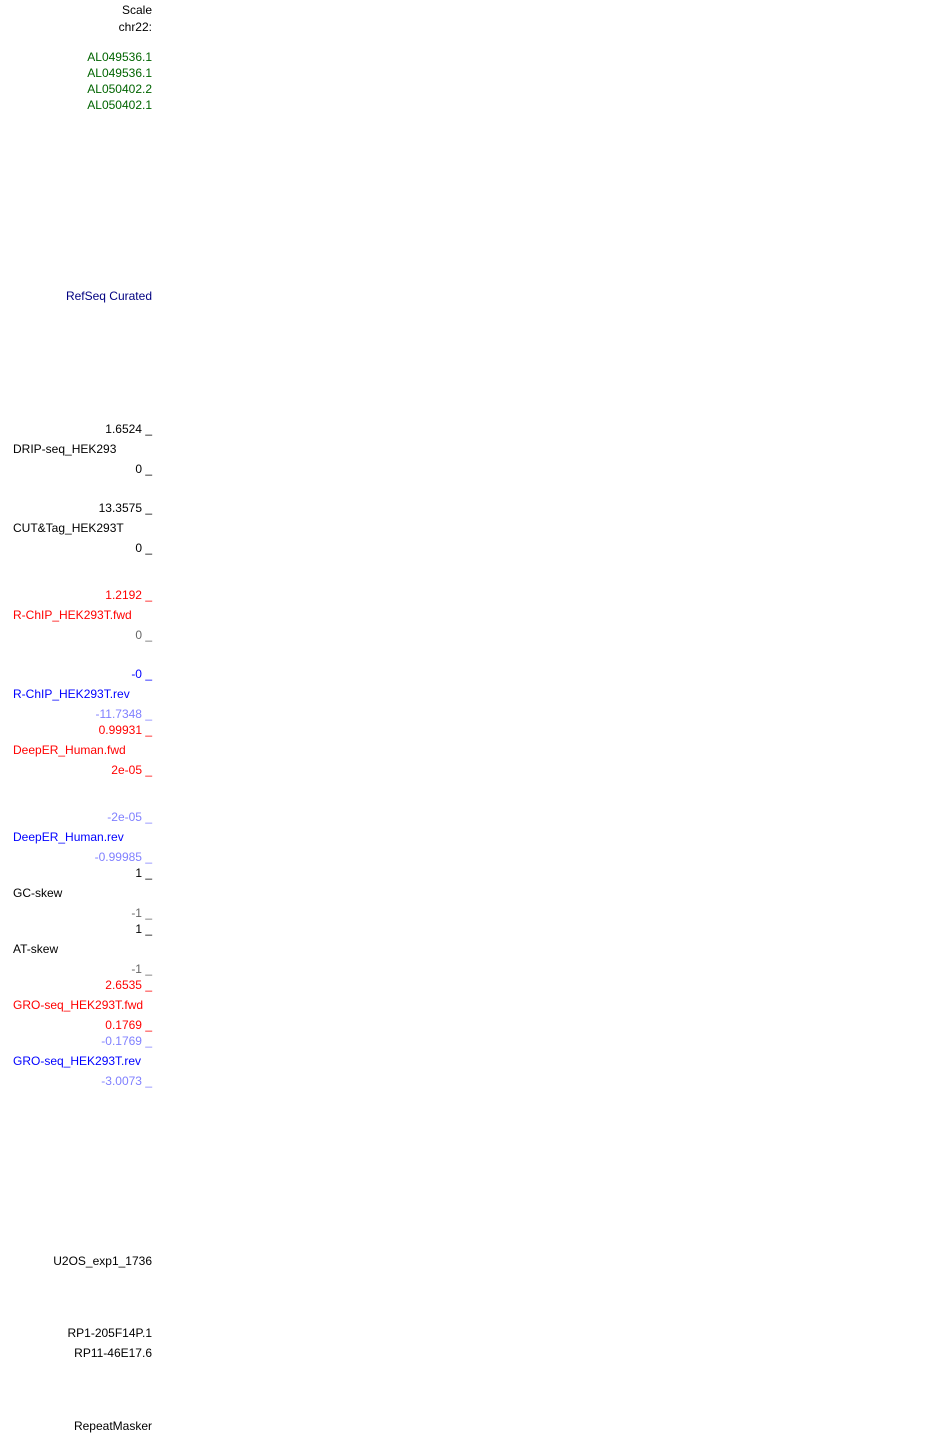 The image size is (950, 1435). I want to click on gene-label: AL050402.1, so click(119, 105).